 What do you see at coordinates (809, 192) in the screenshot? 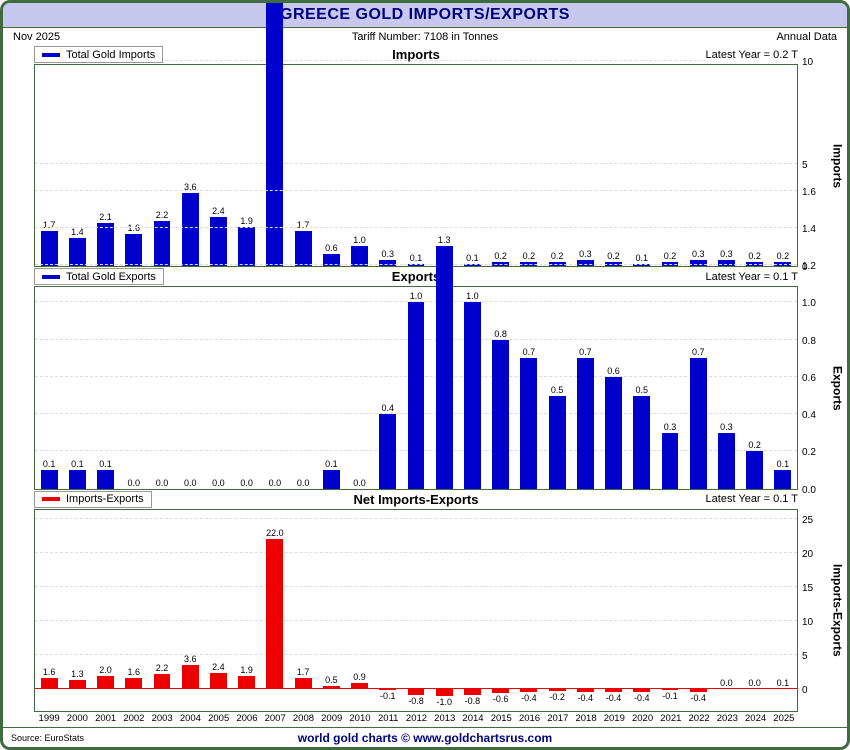
I see `y-tick-label: 1.6` at bounding box center [809, 192].